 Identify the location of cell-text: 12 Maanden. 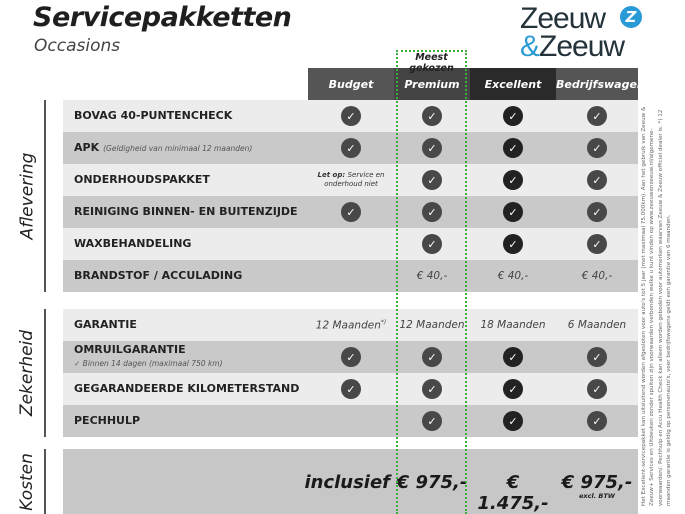
(432, 325).